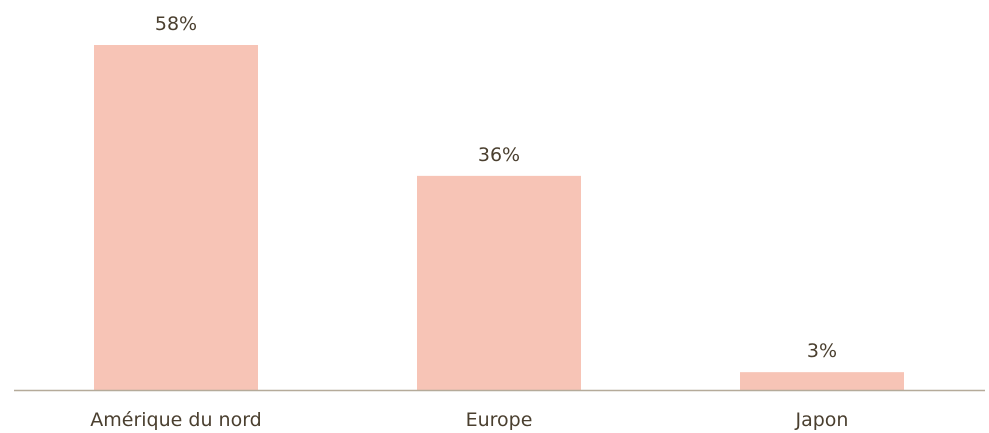 The height and width of the screenshot is (433, 989). I want to click on value-label: 58%, so click(176, 24).